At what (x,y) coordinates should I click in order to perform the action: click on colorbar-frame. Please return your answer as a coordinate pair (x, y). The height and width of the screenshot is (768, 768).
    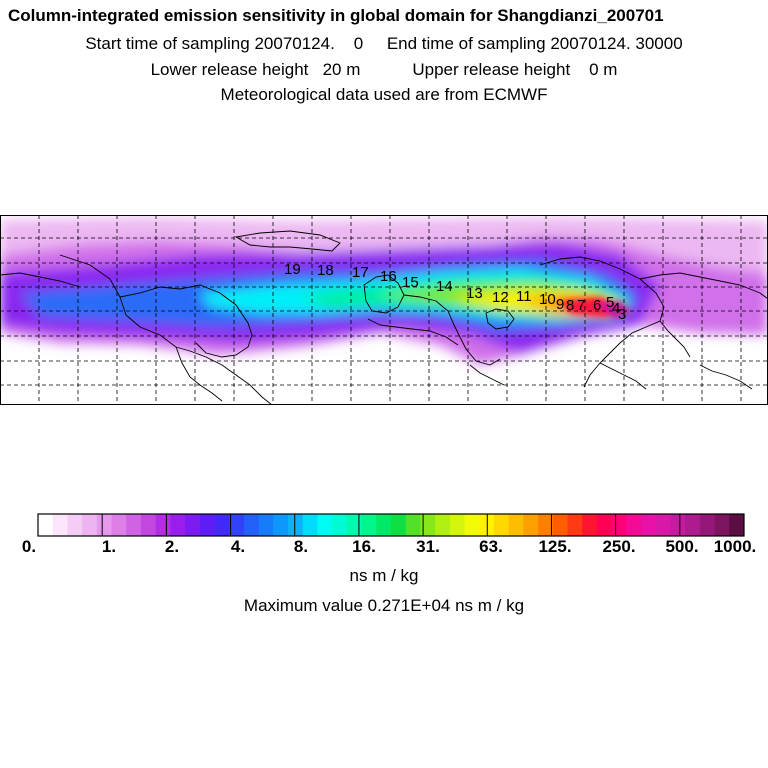
    Looking at the image, I should click on (391, 525).